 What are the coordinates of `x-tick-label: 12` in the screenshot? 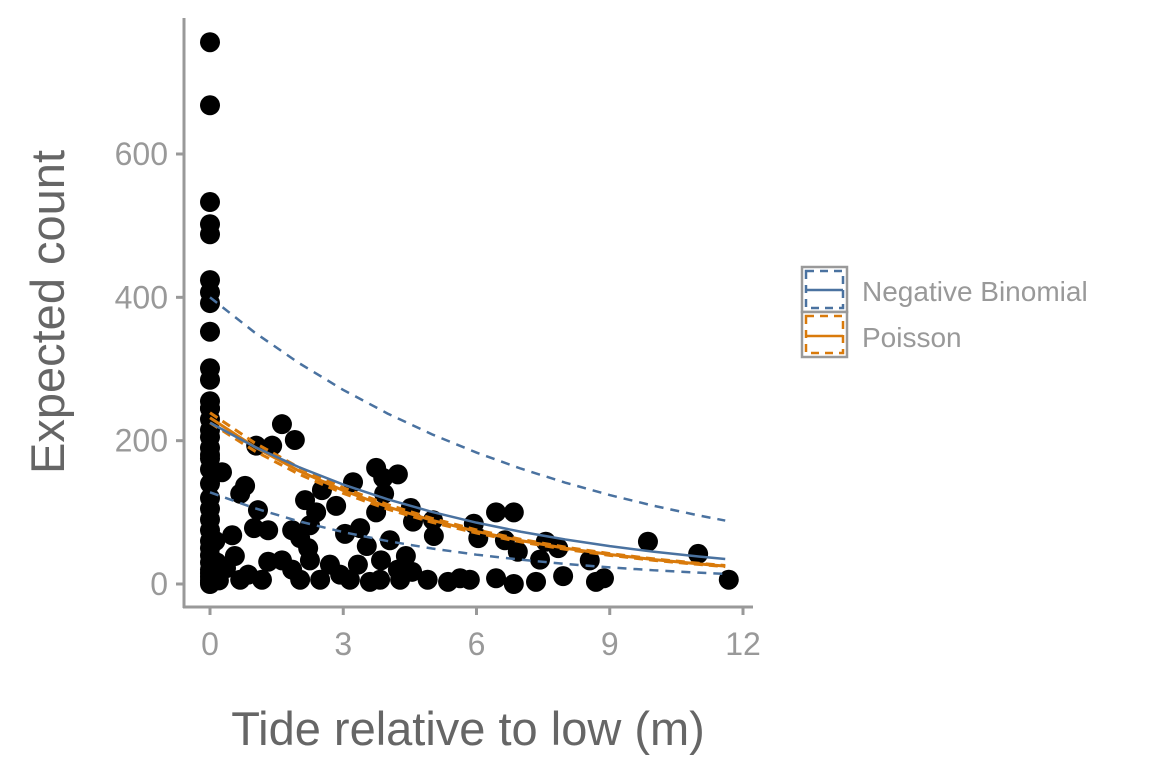 It's located at (743, 644).